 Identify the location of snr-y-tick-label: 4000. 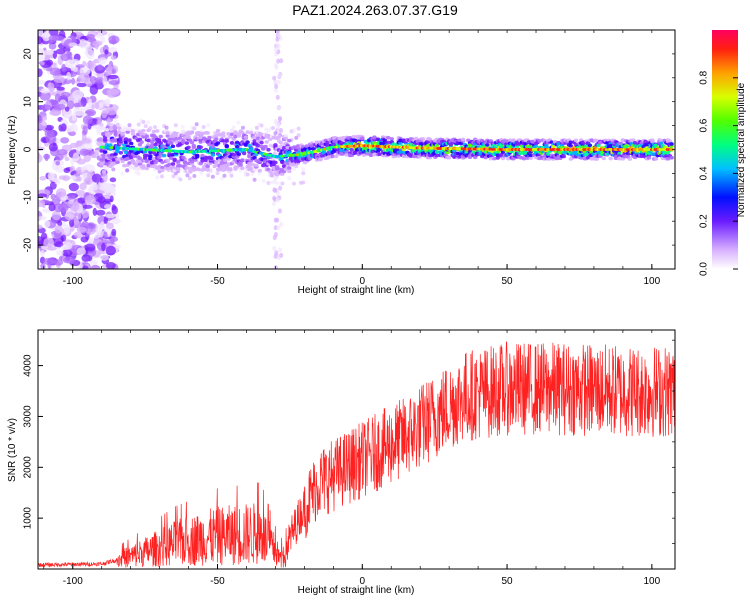
(28, 365).